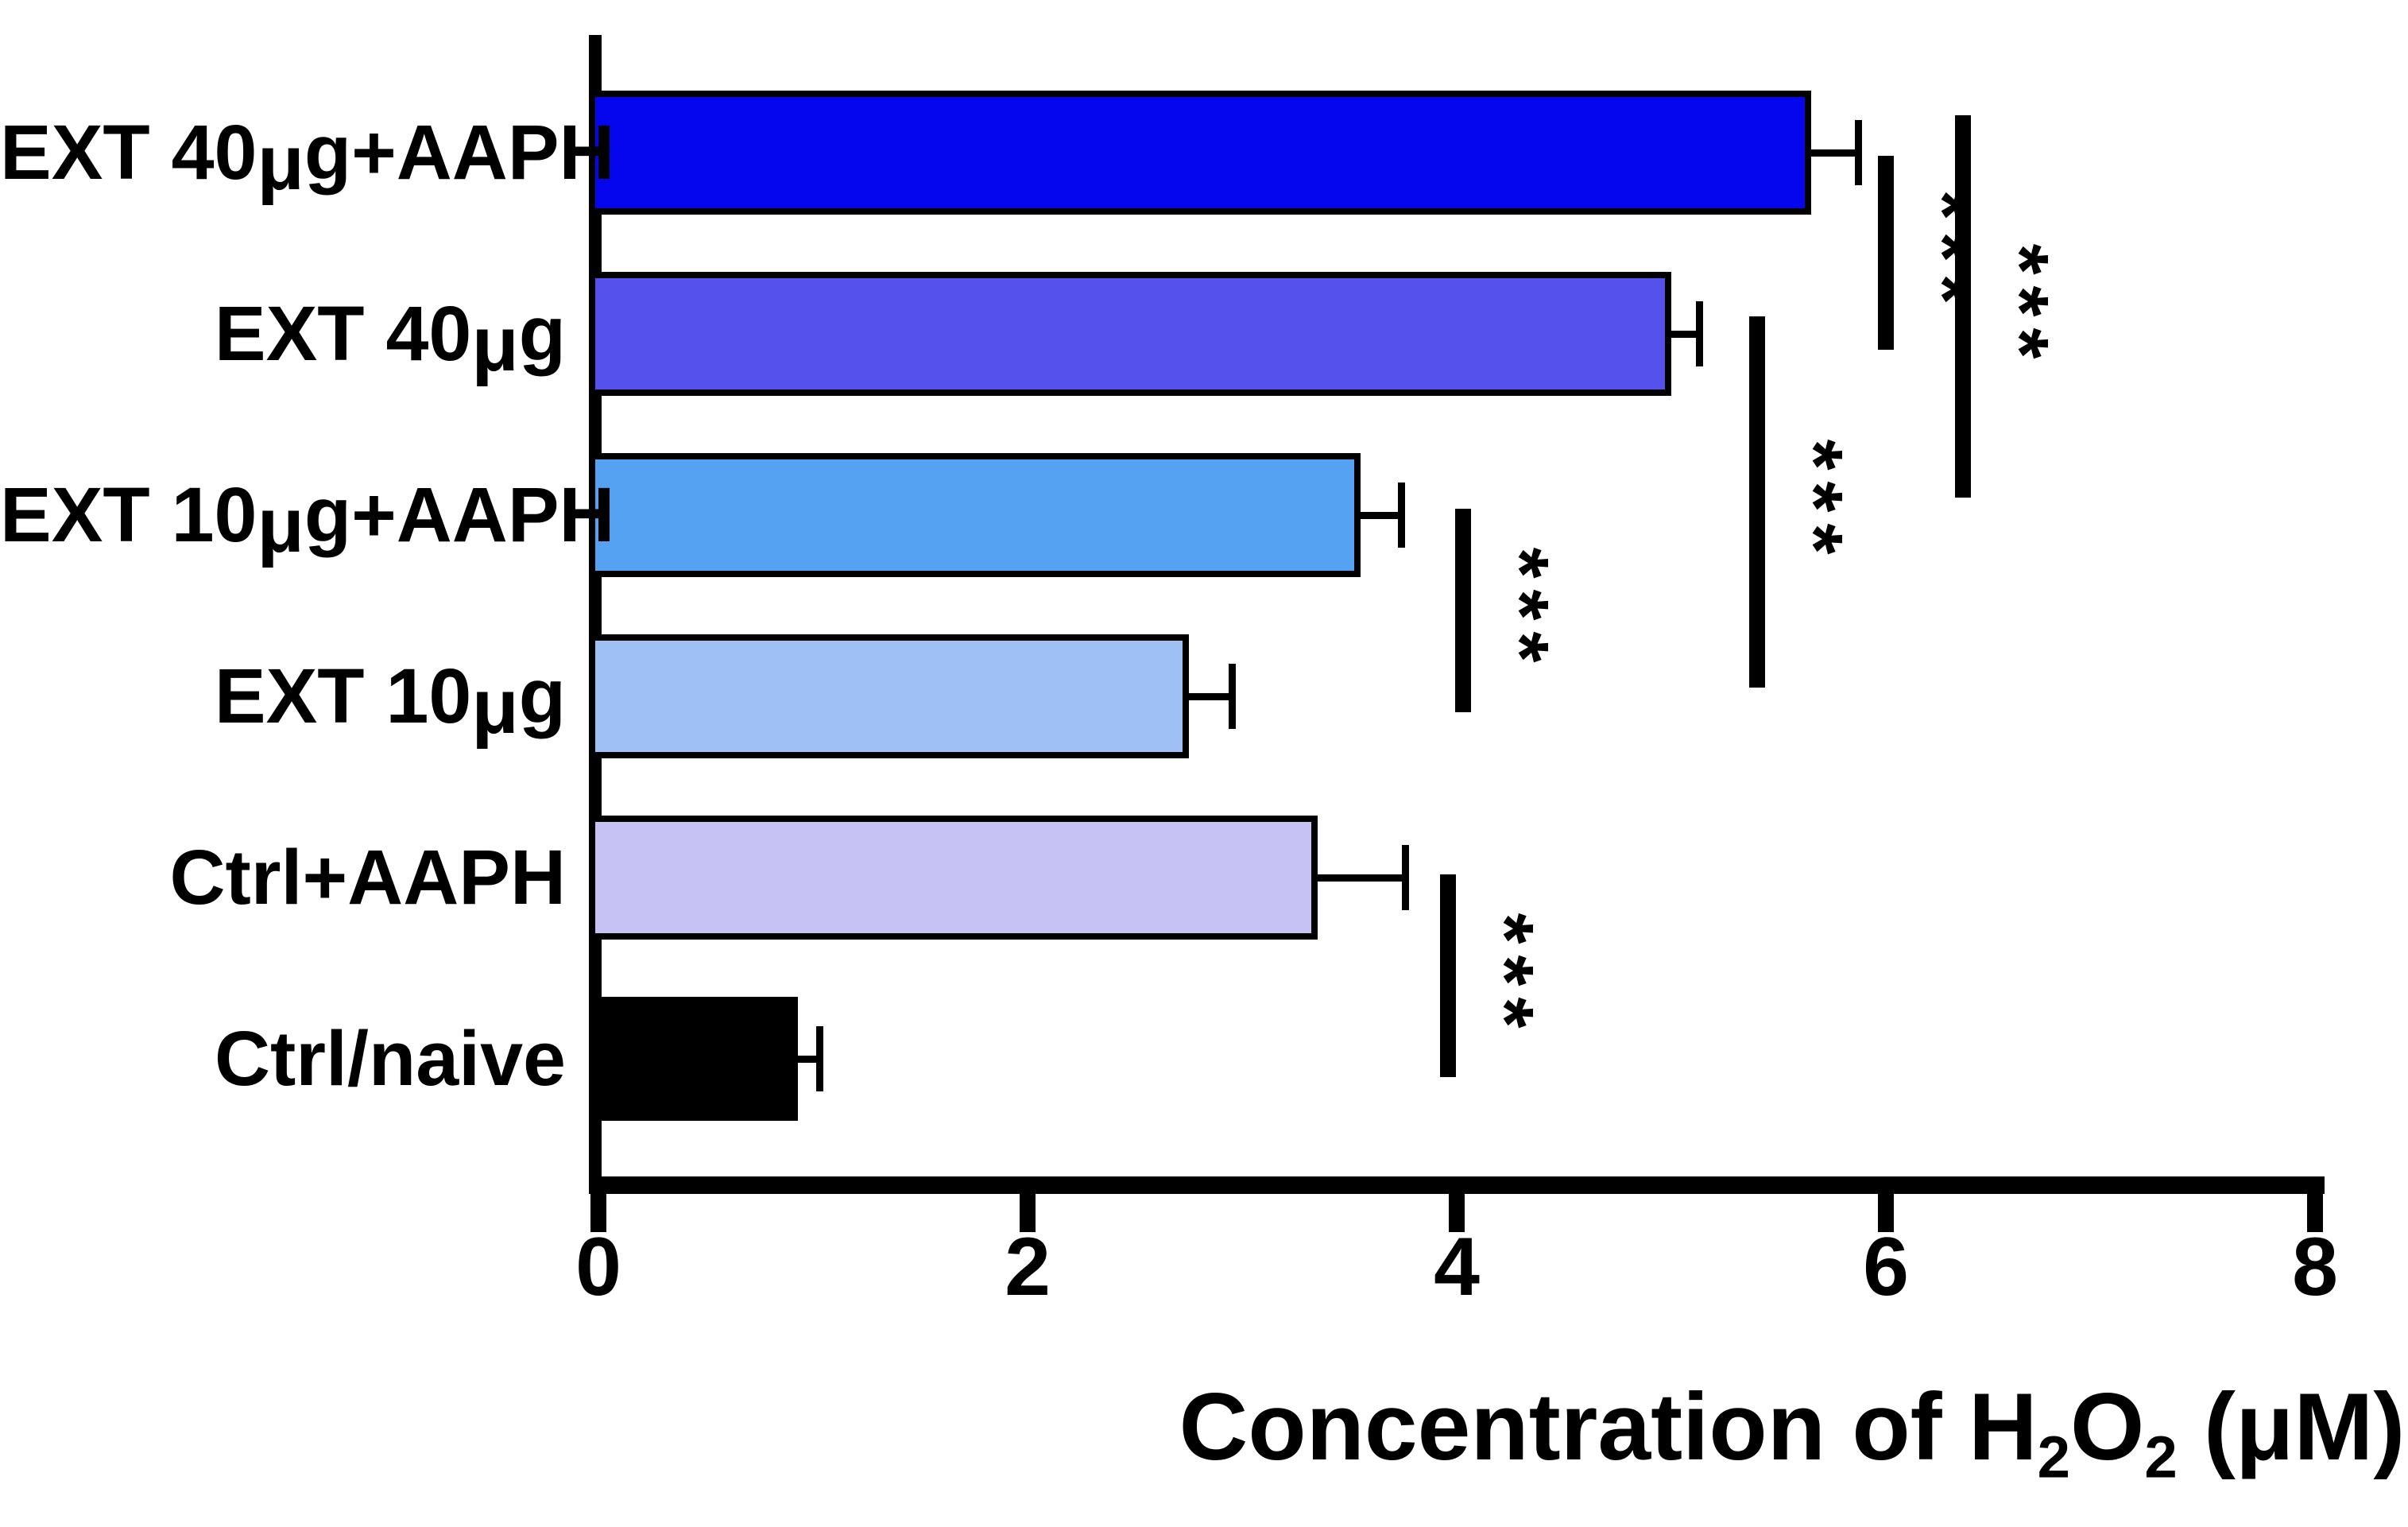 The image size is (2408, 1527). I want to click on x-tick-label-0: 0, so click(598, 1267).